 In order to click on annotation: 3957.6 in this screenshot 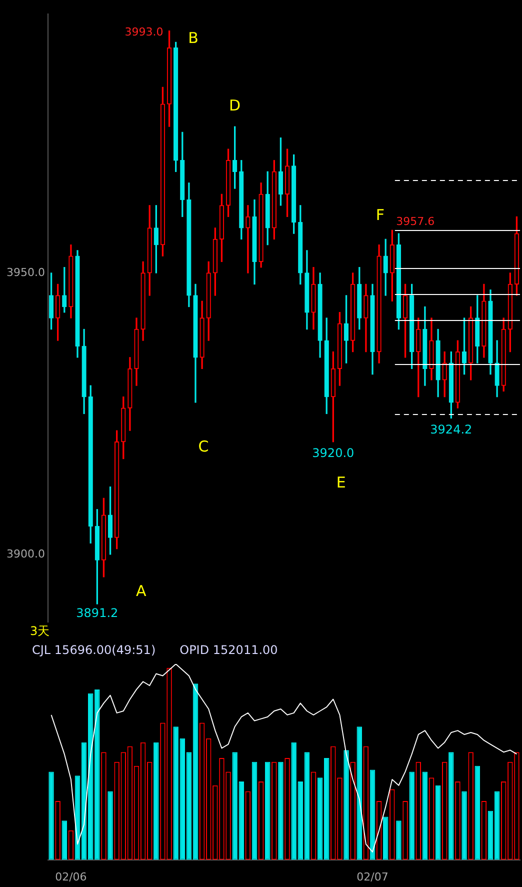, I will do `click(415, 221)`.